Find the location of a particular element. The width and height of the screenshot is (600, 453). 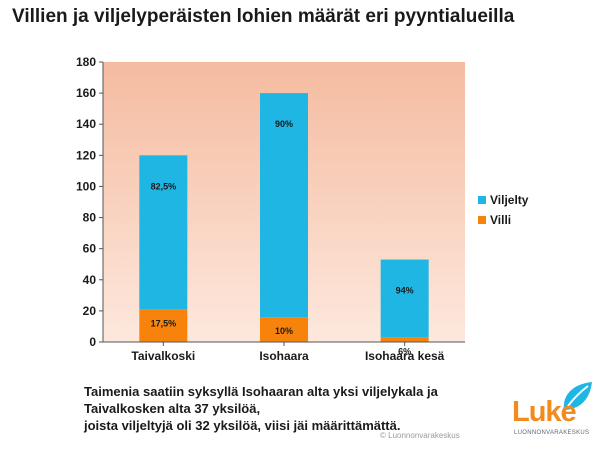

legend-swatch-villi is located at coordinates (482, 220).